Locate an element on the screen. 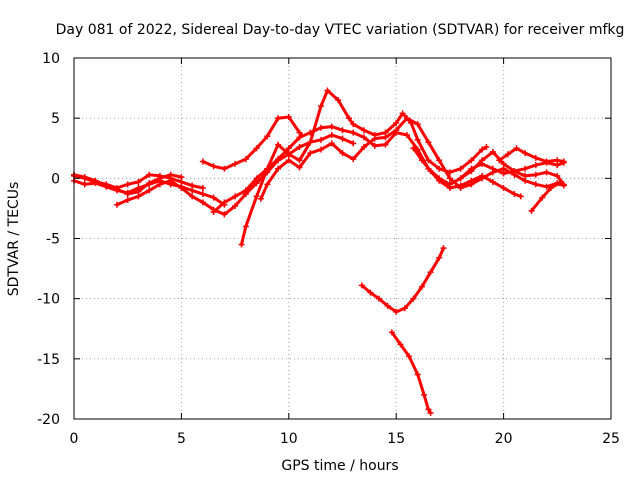  y-axis-label: SDTVAR / TECUs is located at coordinates (14, 239).